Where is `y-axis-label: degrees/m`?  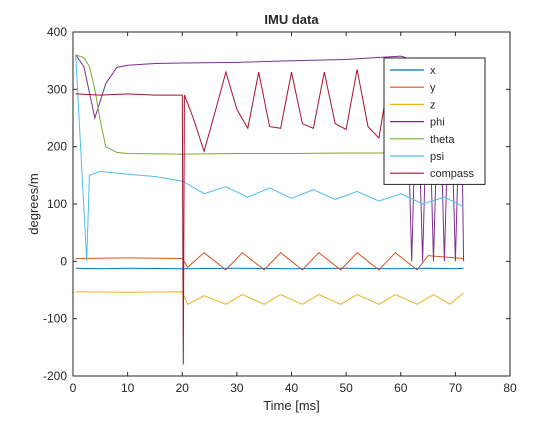 y-axis-label: degrees/m is located at coordinates (33, 203).